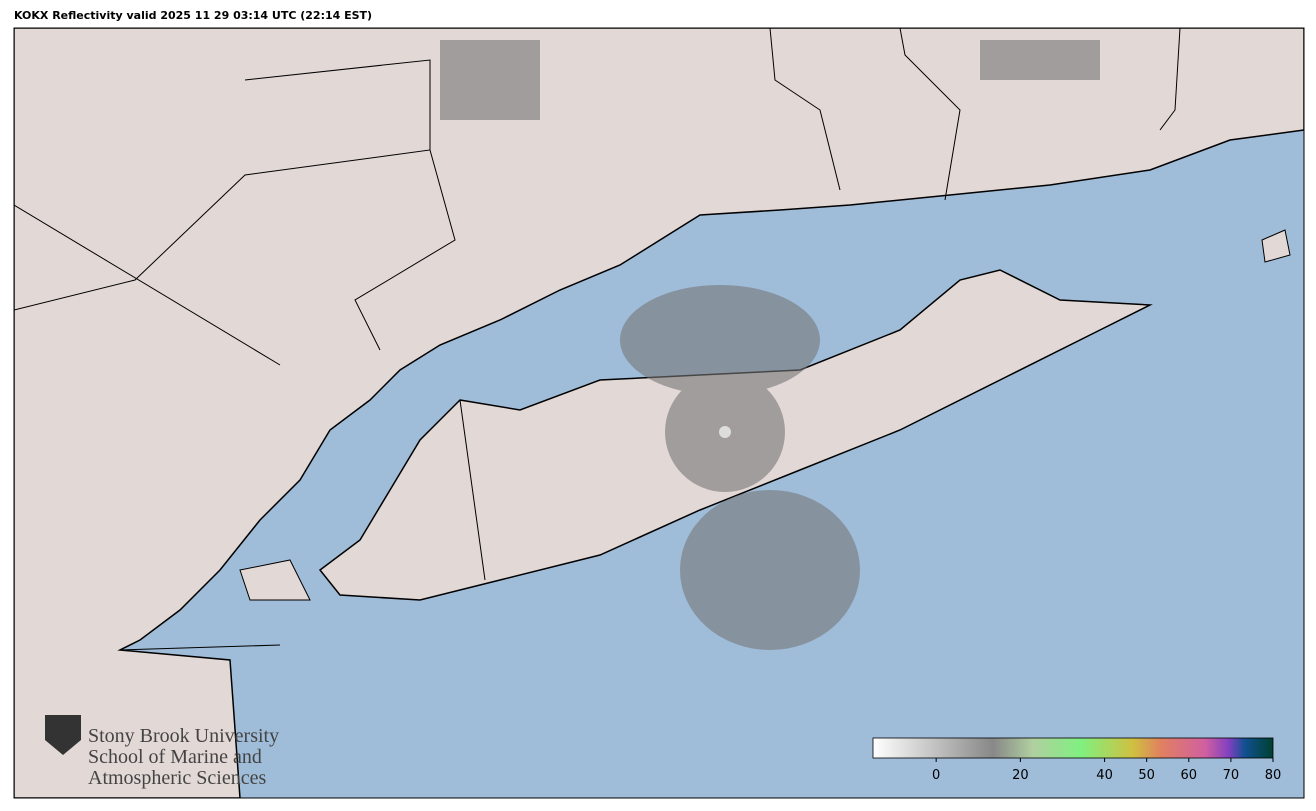  What do you see at coordinates (175, 757) in the screenshot?
I see `logo-line: School of Marine and` at bounding box center [175, 757].